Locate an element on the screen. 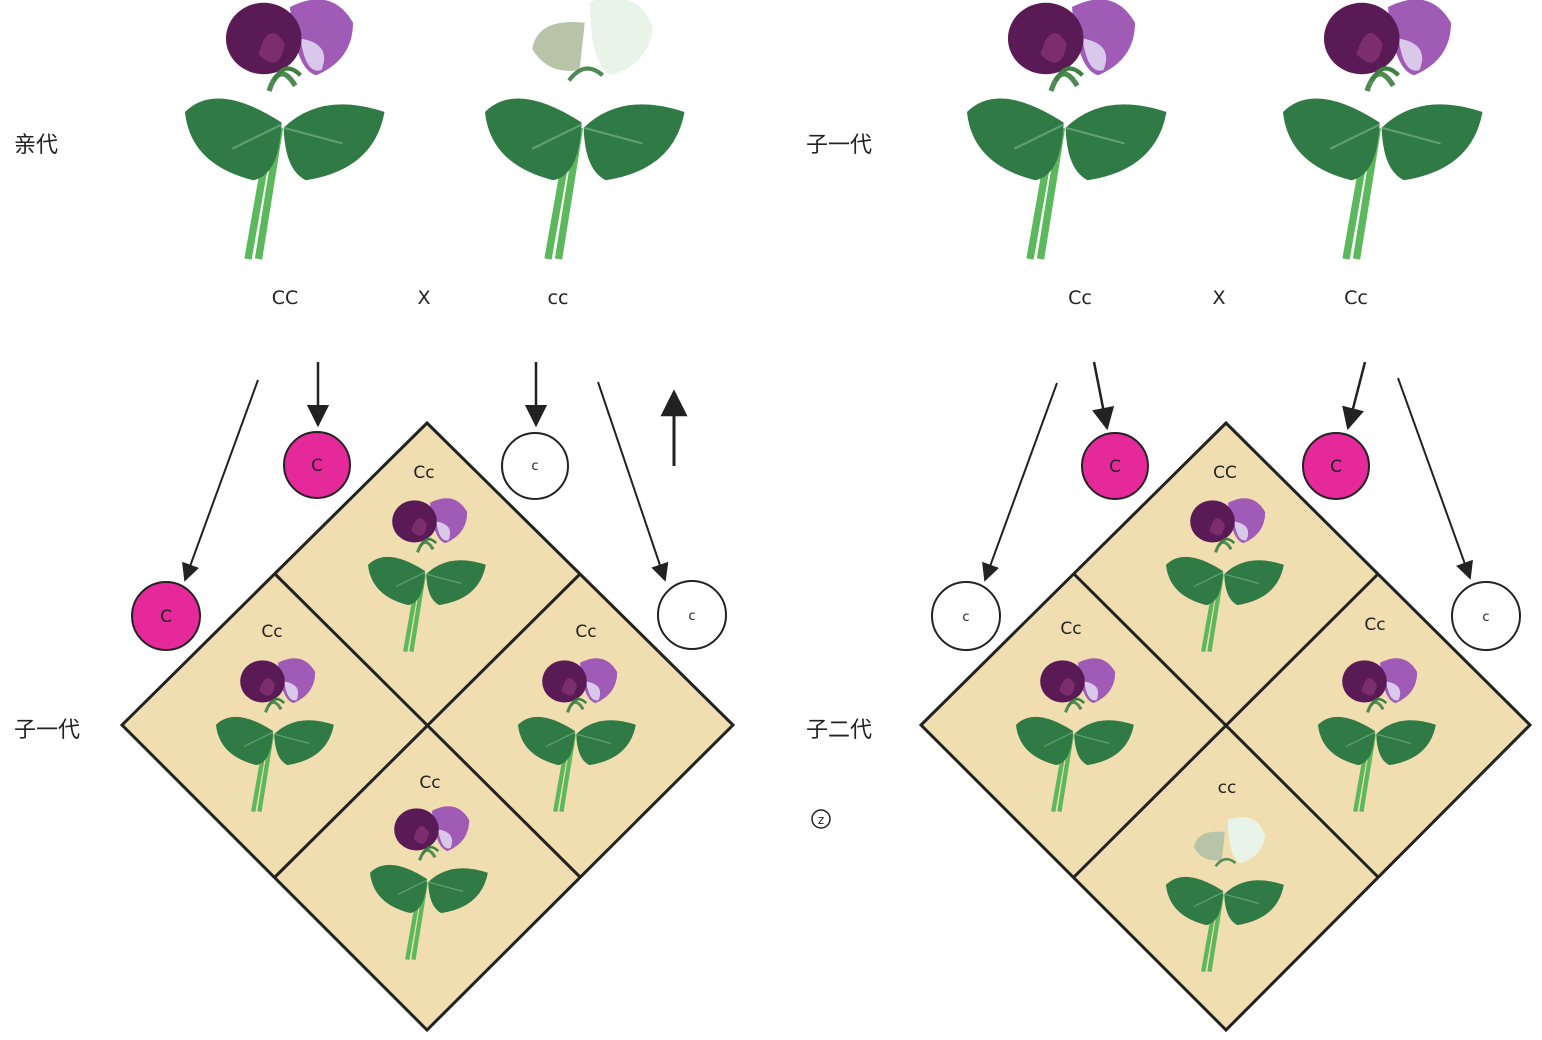 This screenshot has height=1040, width=1542. right-parent1-genotype: Cc is located at coordinates (1080, 298).